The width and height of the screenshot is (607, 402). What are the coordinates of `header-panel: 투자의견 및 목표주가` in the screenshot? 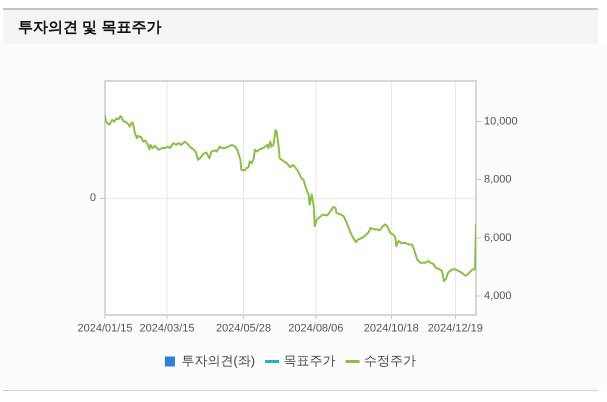 It's located at (300, 26).